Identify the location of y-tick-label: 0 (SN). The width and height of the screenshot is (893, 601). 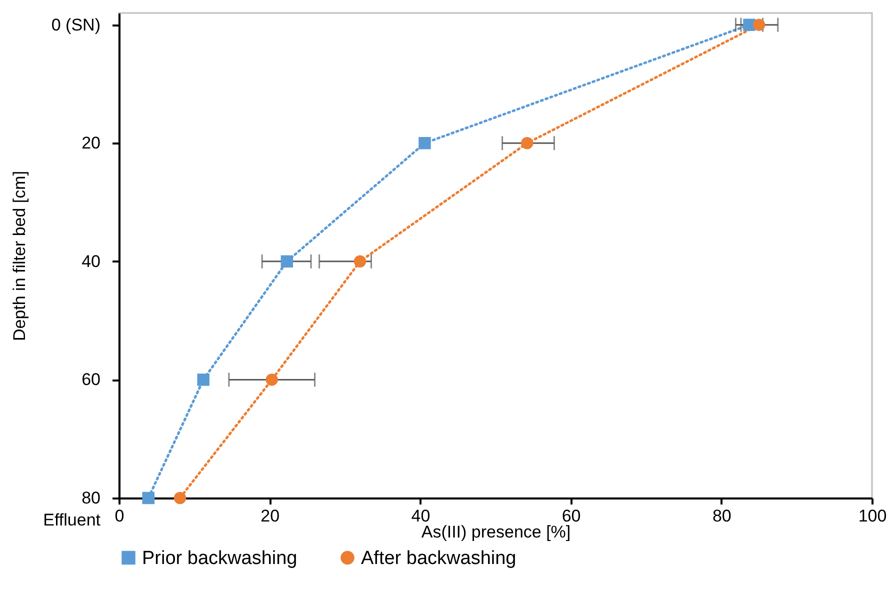
(75, 24).